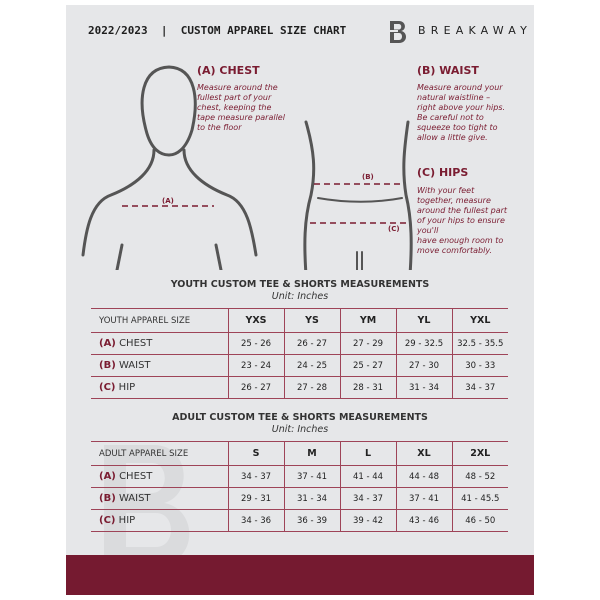 This screenshot has width=600, height=600. I want to click on size-header: YXL, so click(479, 320).